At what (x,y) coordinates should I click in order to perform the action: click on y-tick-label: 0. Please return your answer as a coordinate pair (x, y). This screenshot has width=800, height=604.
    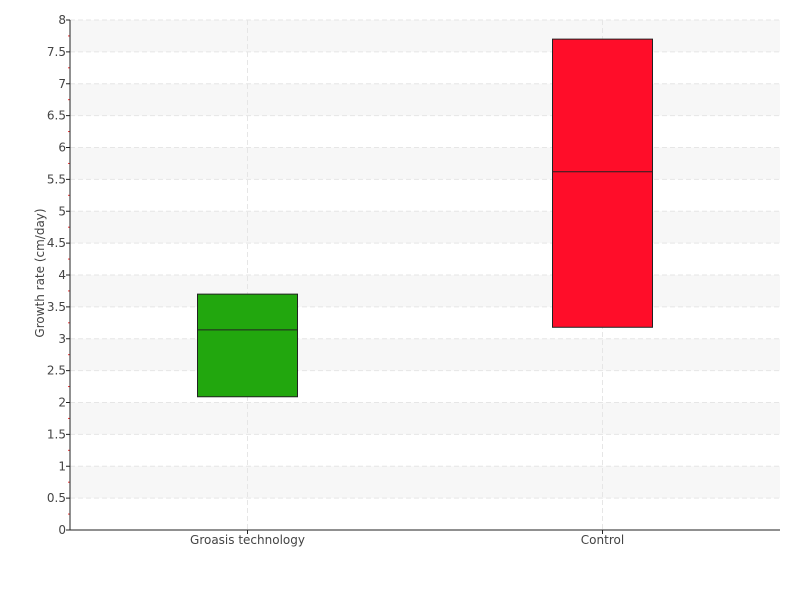
    Looking at the image, I should click on (62, 530).